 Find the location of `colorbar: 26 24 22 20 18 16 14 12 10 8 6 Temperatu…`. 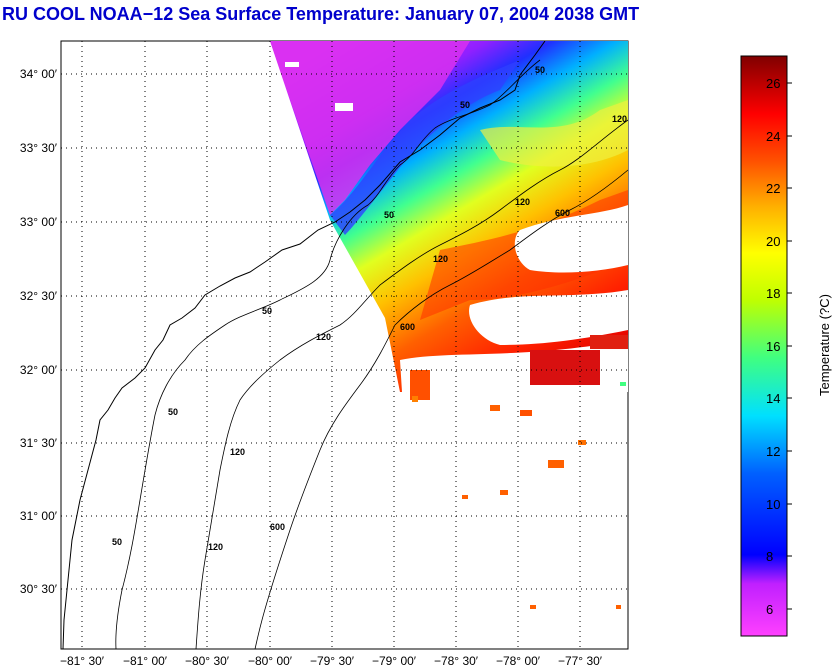

colorbar: 26 24 22 20 18 16 14 12 10 8 6 Temperatu… is located at coordinates (786, 346).